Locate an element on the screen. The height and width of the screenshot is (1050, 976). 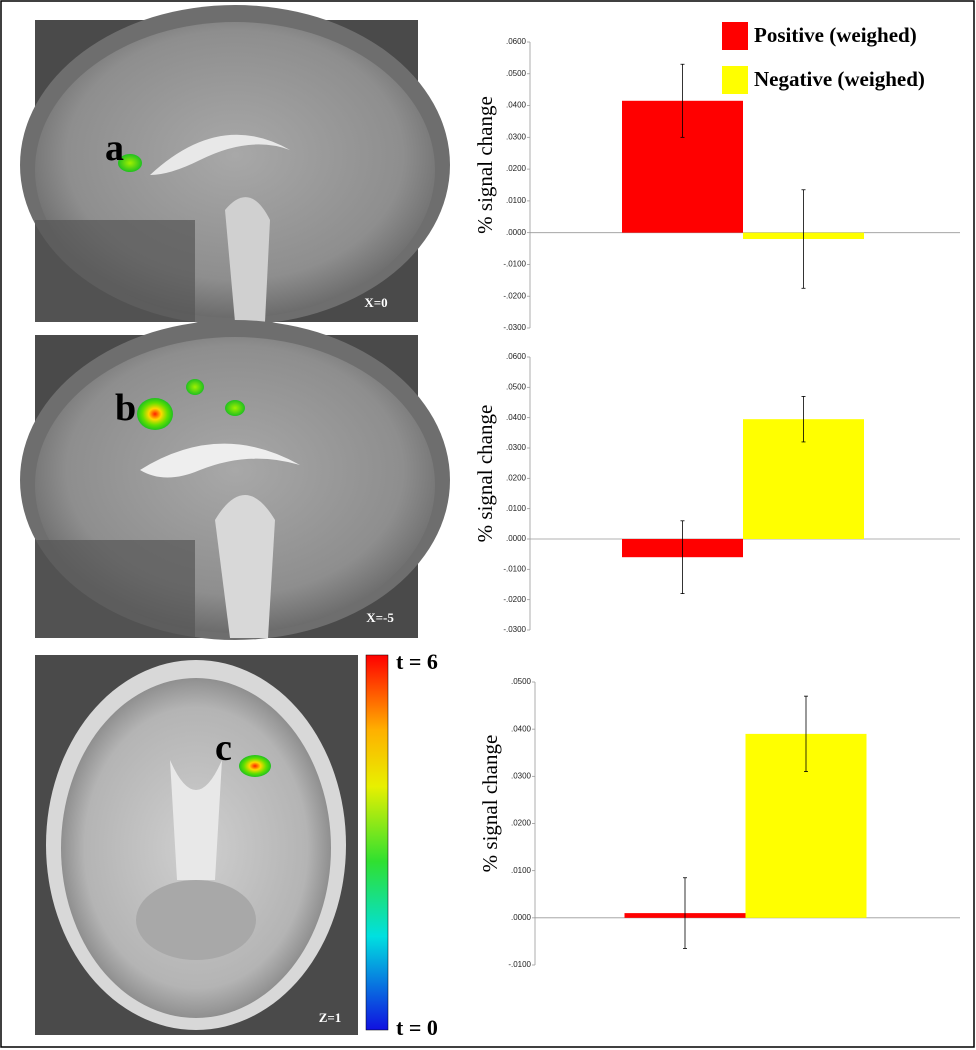
legend-label: Negative (weighed) is located at coordinates (839, 79).